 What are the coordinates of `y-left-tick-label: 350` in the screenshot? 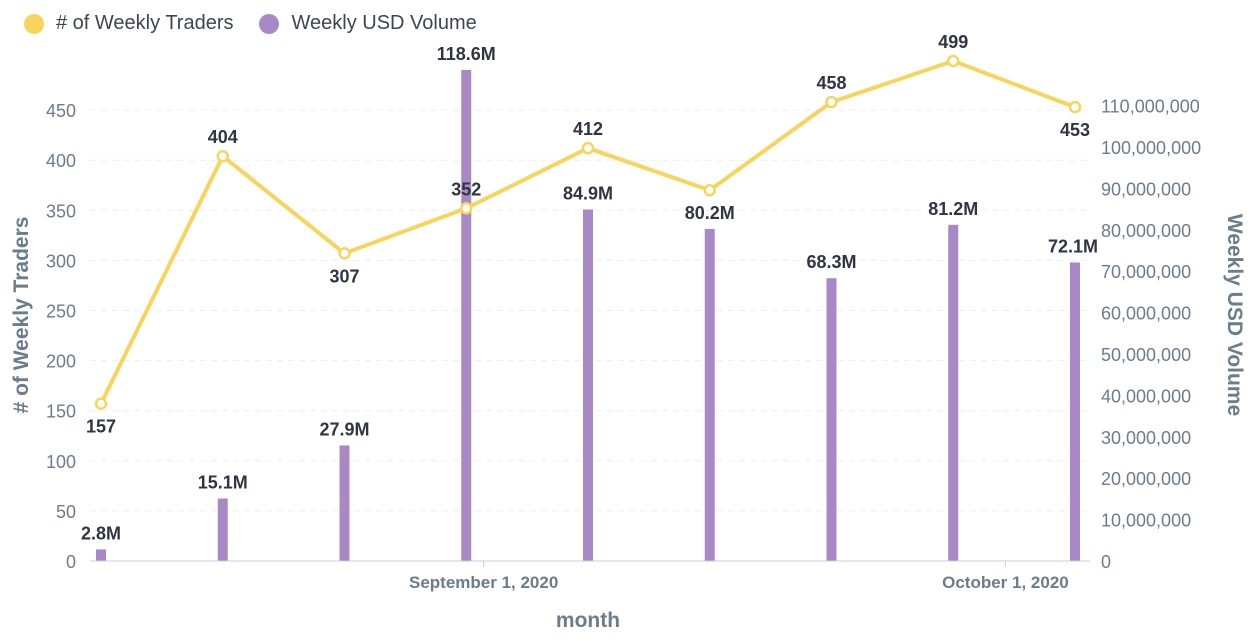 It's located at (61, 211).